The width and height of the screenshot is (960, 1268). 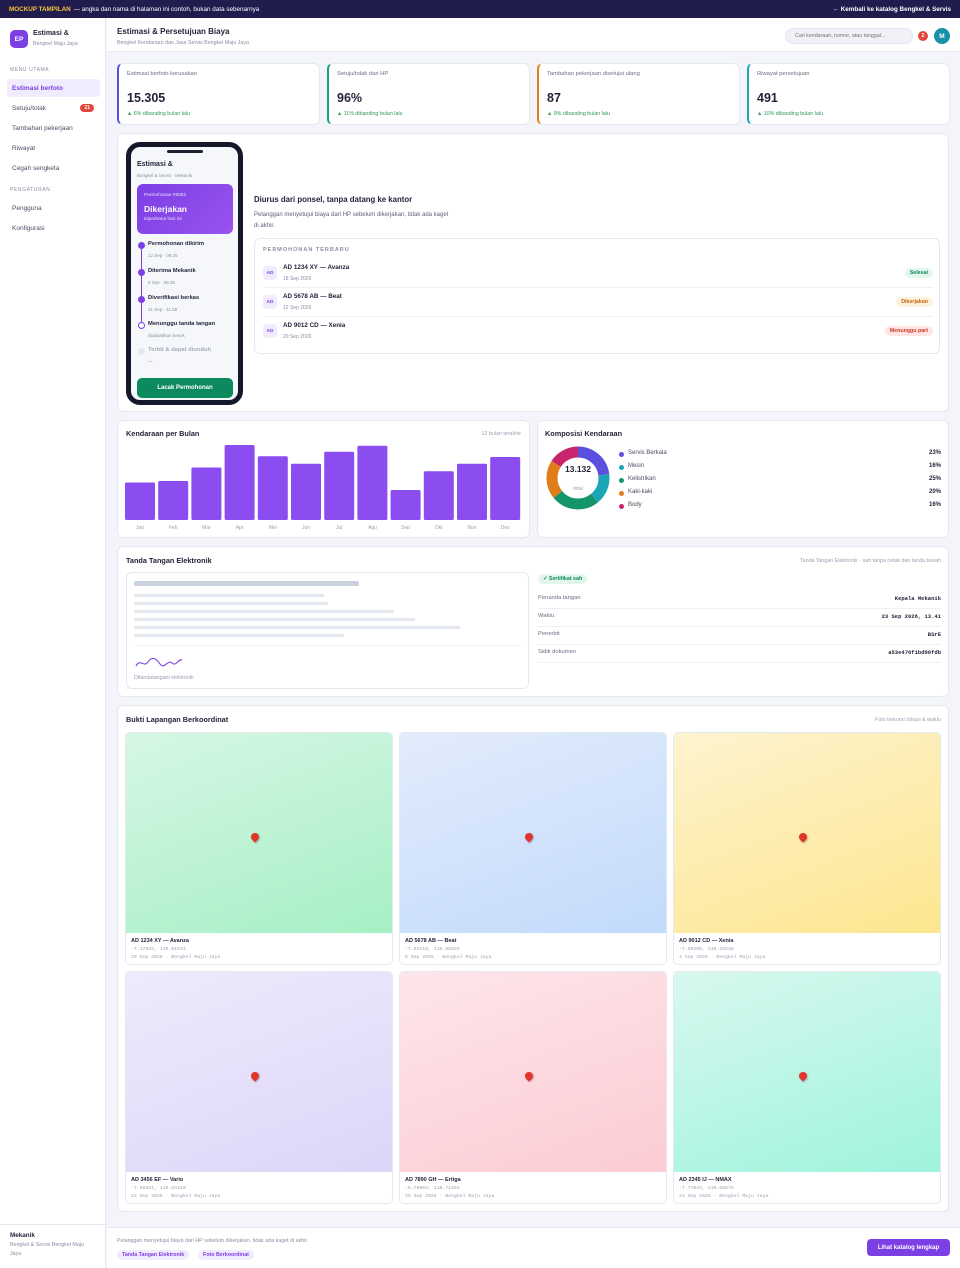 What do you see at coordinates (908, 331) in the screenshot?
I see `status-badge: Menunggu part` at bounding box center [908, 331].